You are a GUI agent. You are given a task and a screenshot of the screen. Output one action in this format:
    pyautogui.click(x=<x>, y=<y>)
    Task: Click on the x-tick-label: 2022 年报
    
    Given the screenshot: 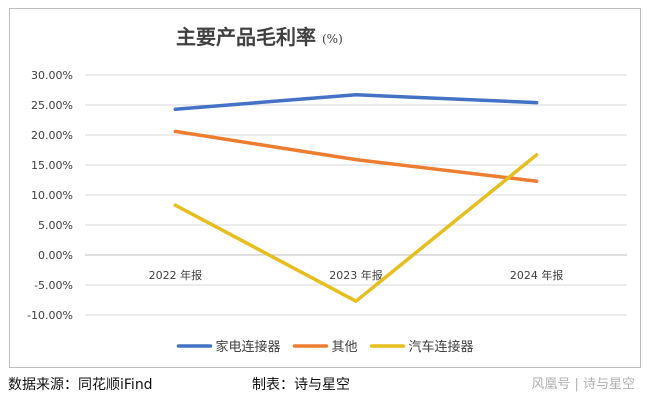 What is the action you would take?
    pyautogui.click(x=176, y=275)
    